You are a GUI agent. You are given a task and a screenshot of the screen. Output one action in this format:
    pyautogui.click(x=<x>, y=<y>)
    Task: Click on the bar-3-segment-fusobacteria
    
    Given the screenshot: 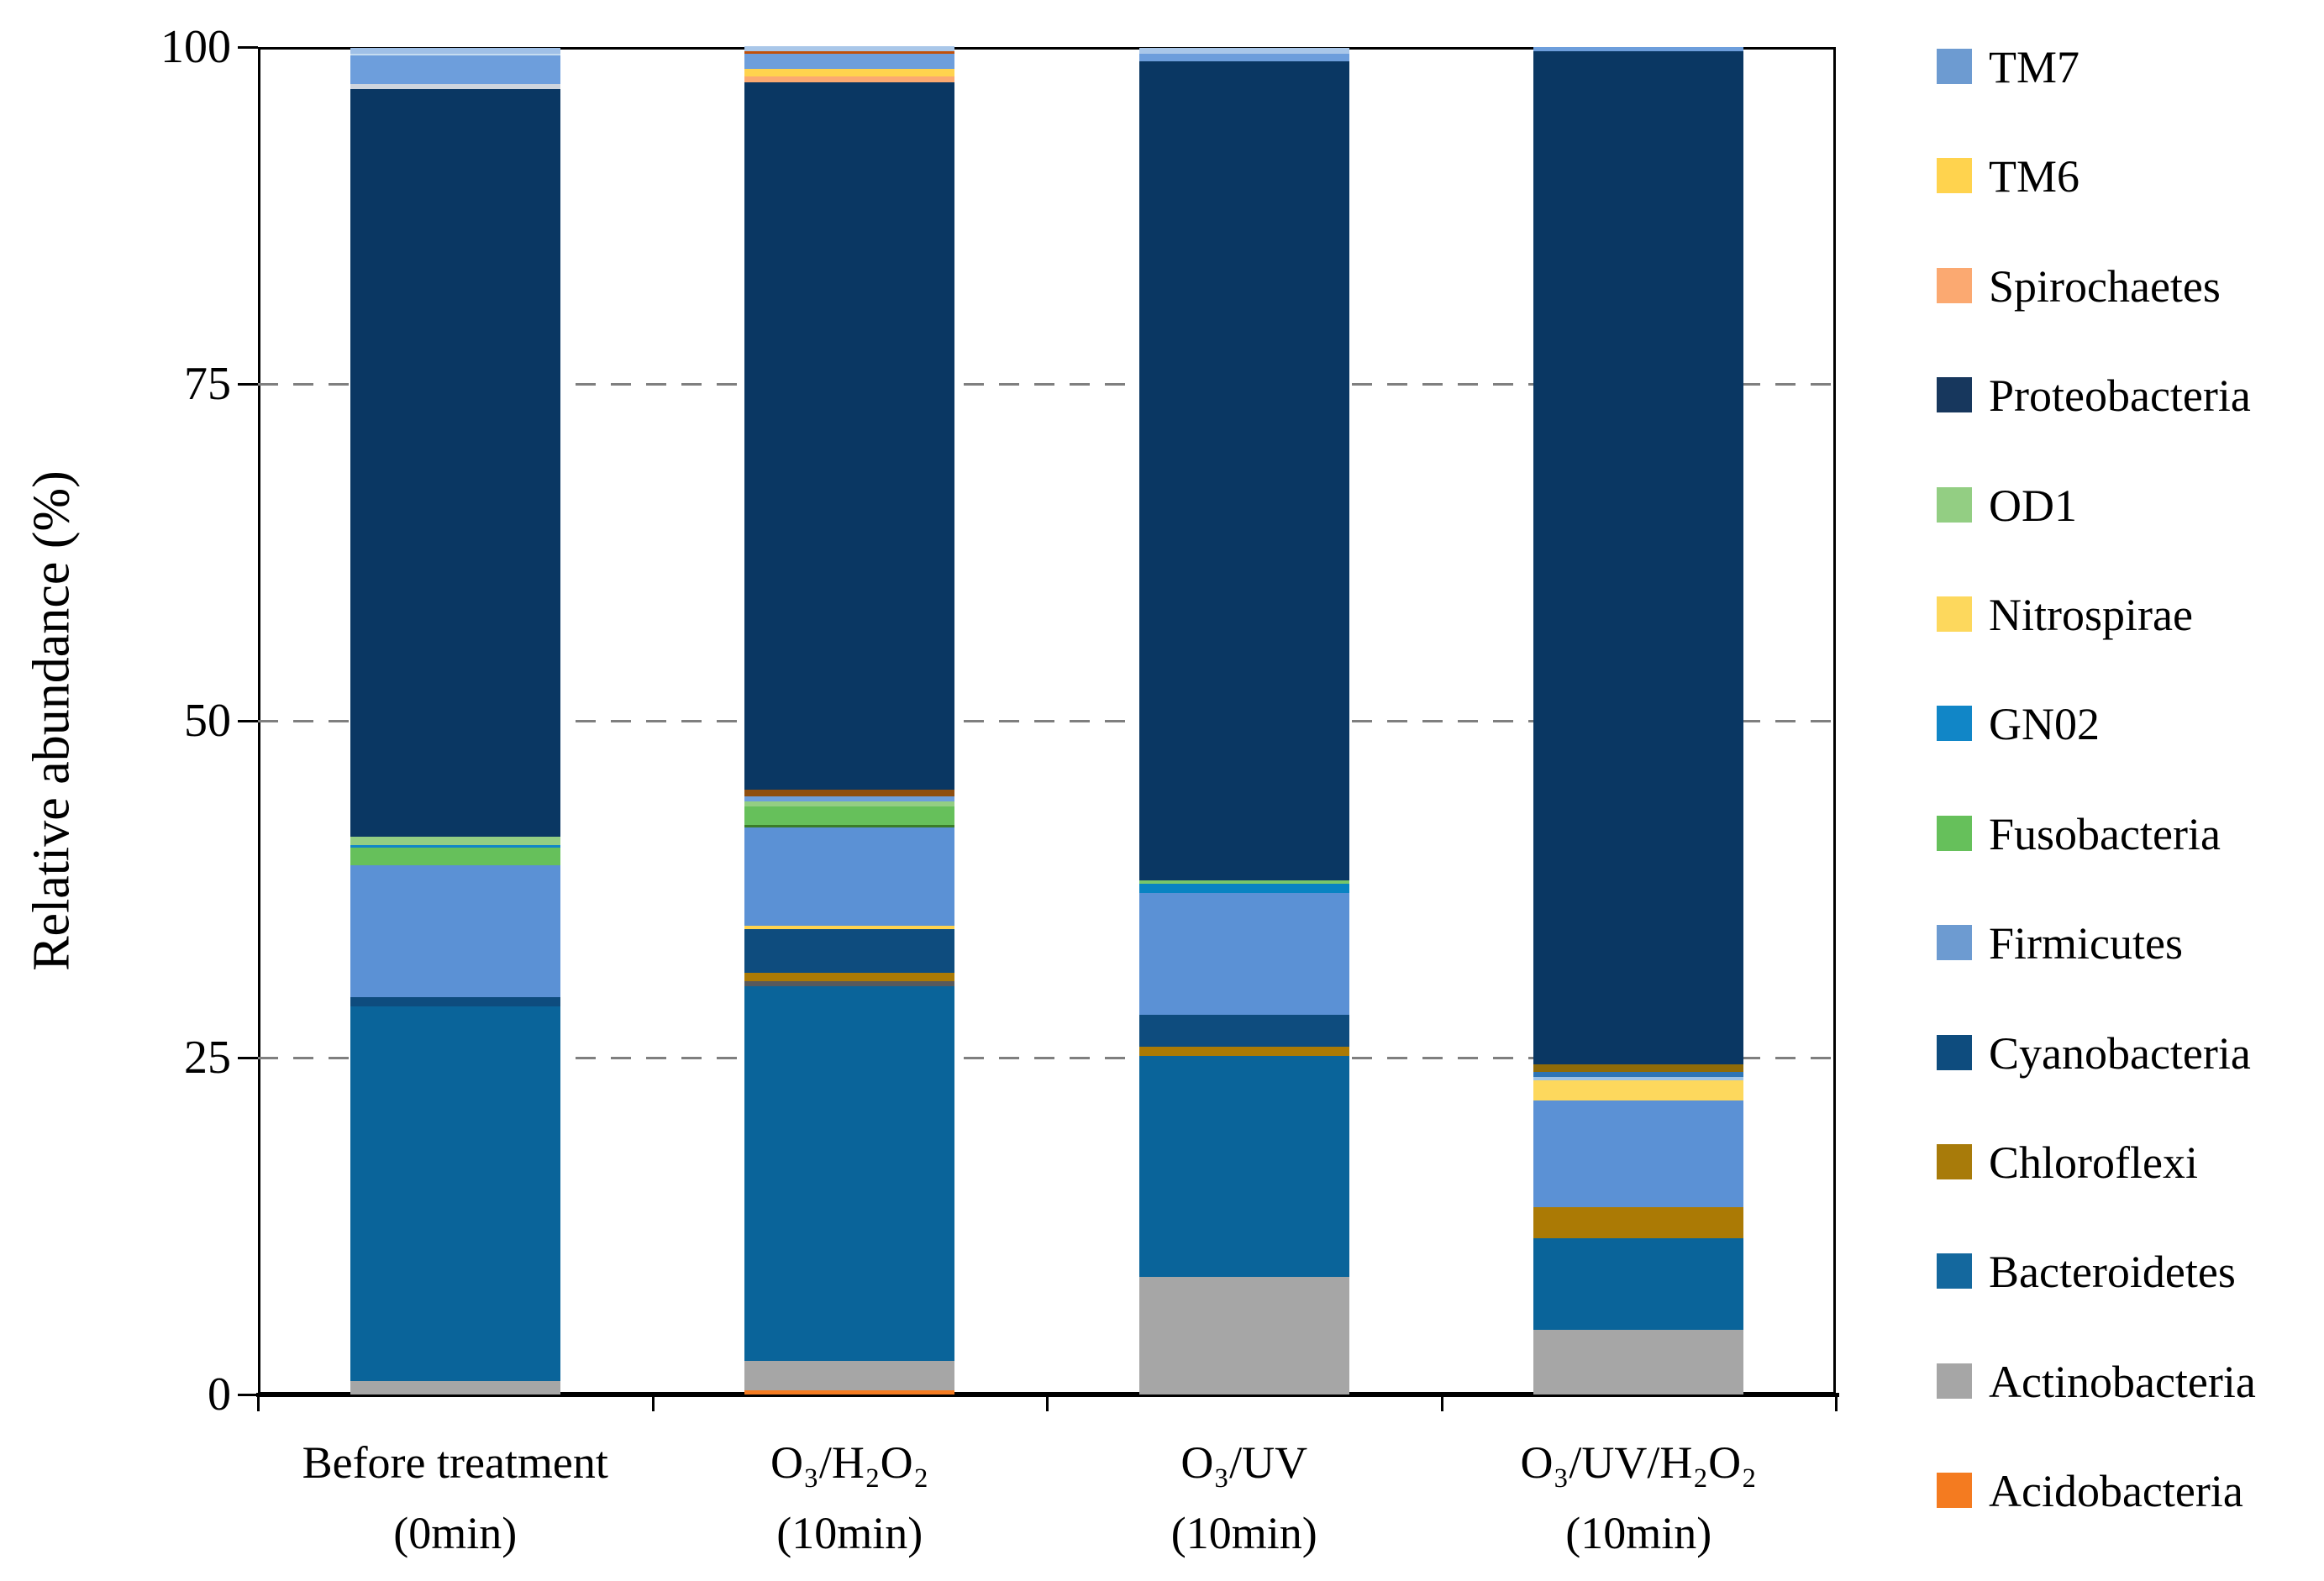 What is the action you would take?
    pyautogui.click(x=1243, y=882)
    